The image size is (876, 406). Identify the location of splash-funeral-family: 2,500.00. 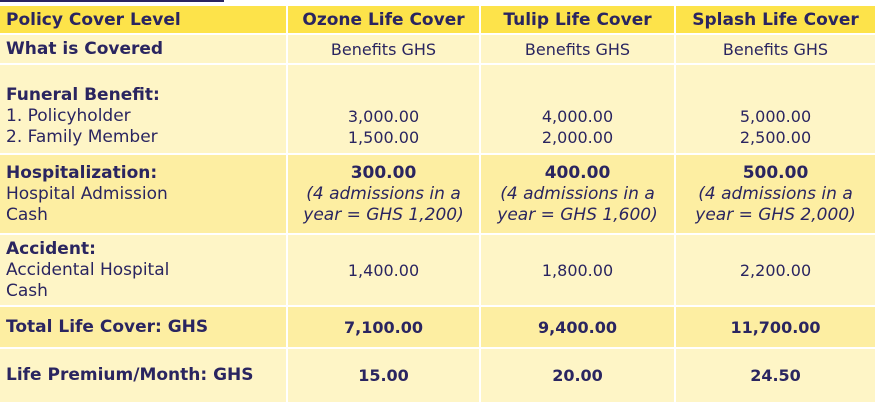
(775, 137).